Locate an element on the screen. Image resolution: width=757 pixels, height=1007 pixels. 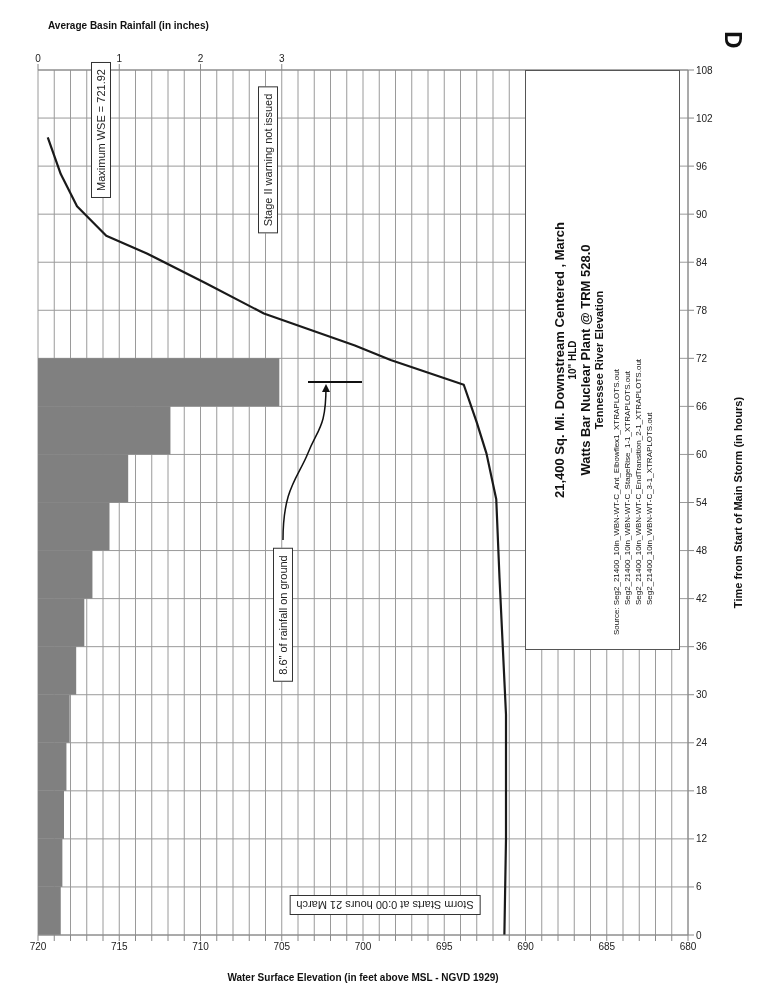
y-tick-label: 18 is located at coordinates (702, 791).